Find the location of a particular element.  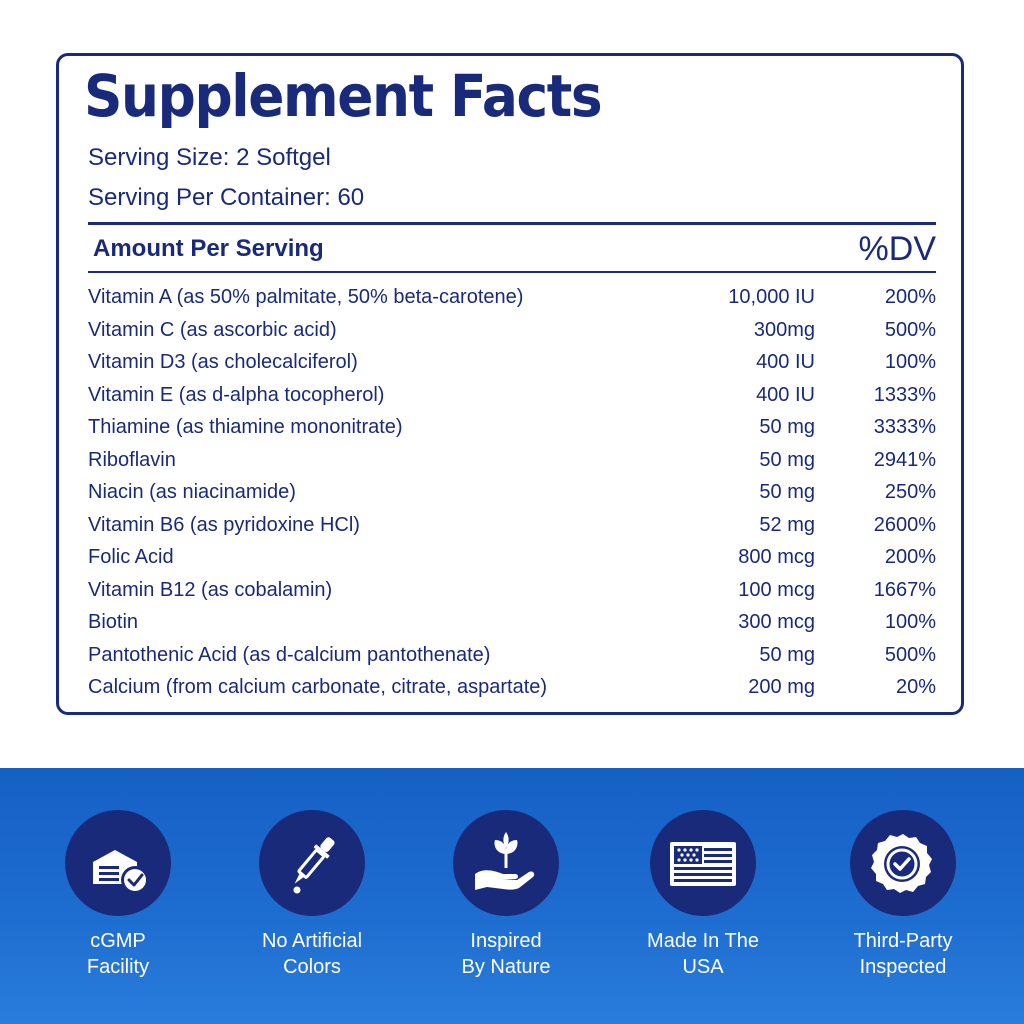

badge-label-line: Facility is located at coordinates (118, 967).